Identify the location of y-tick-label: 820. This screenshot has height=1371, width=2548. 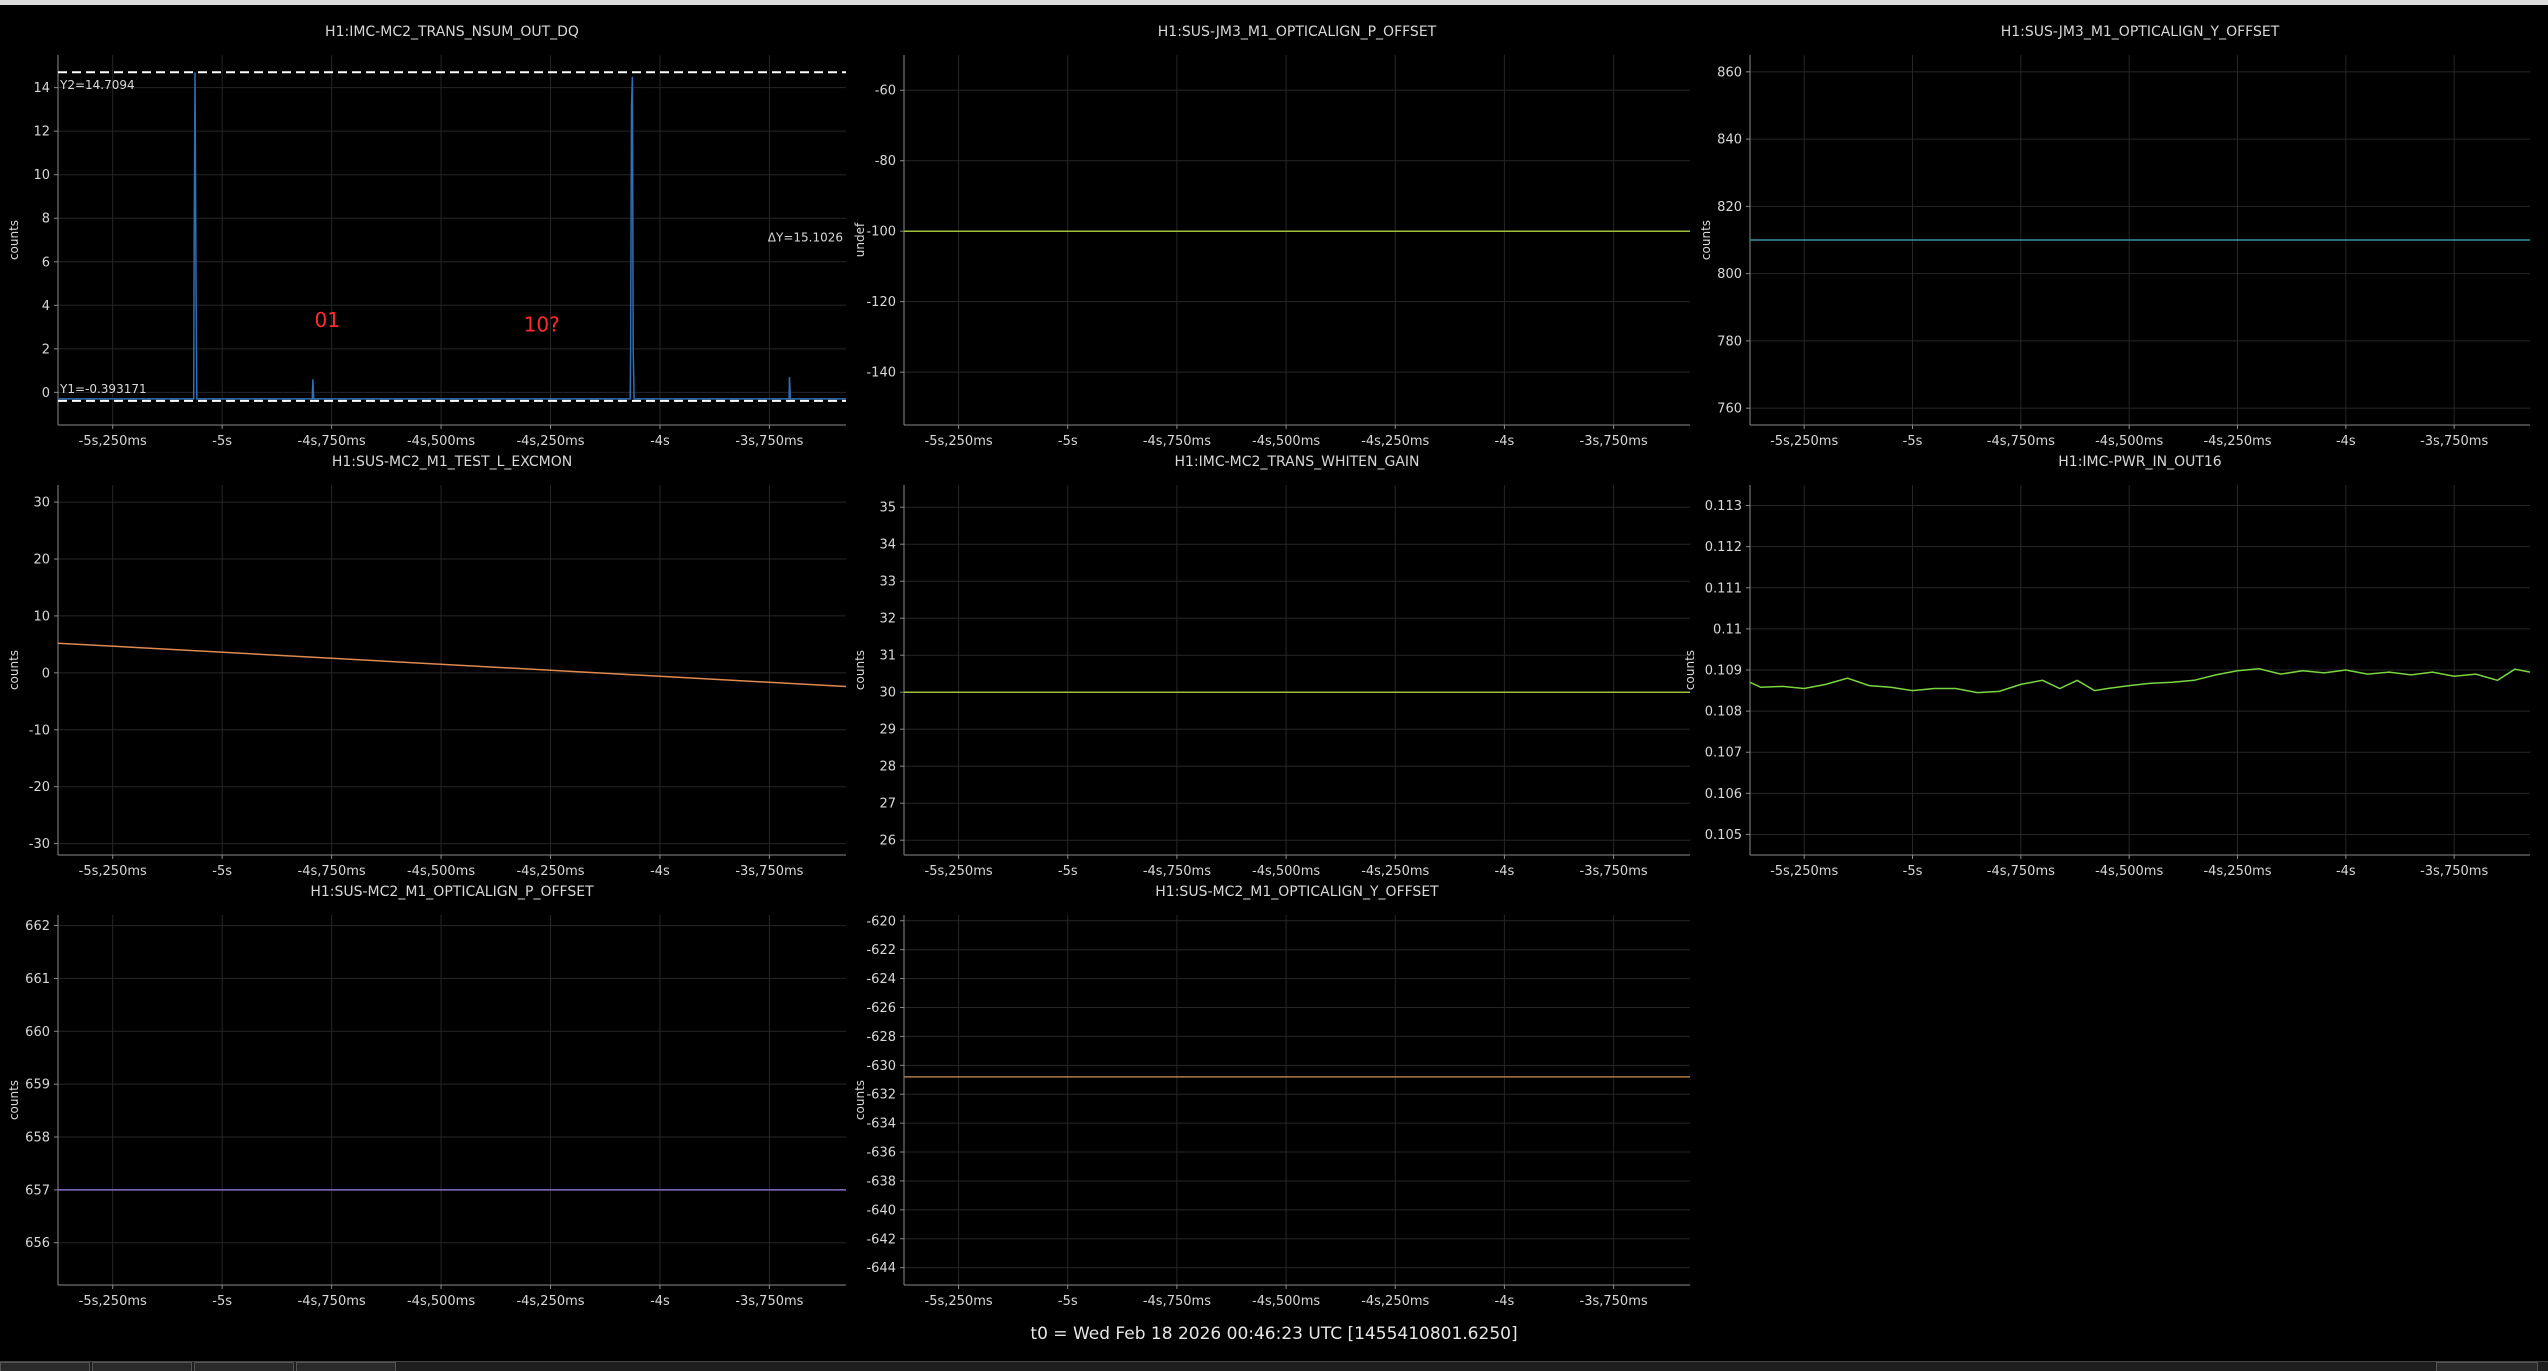
(1729, 207).